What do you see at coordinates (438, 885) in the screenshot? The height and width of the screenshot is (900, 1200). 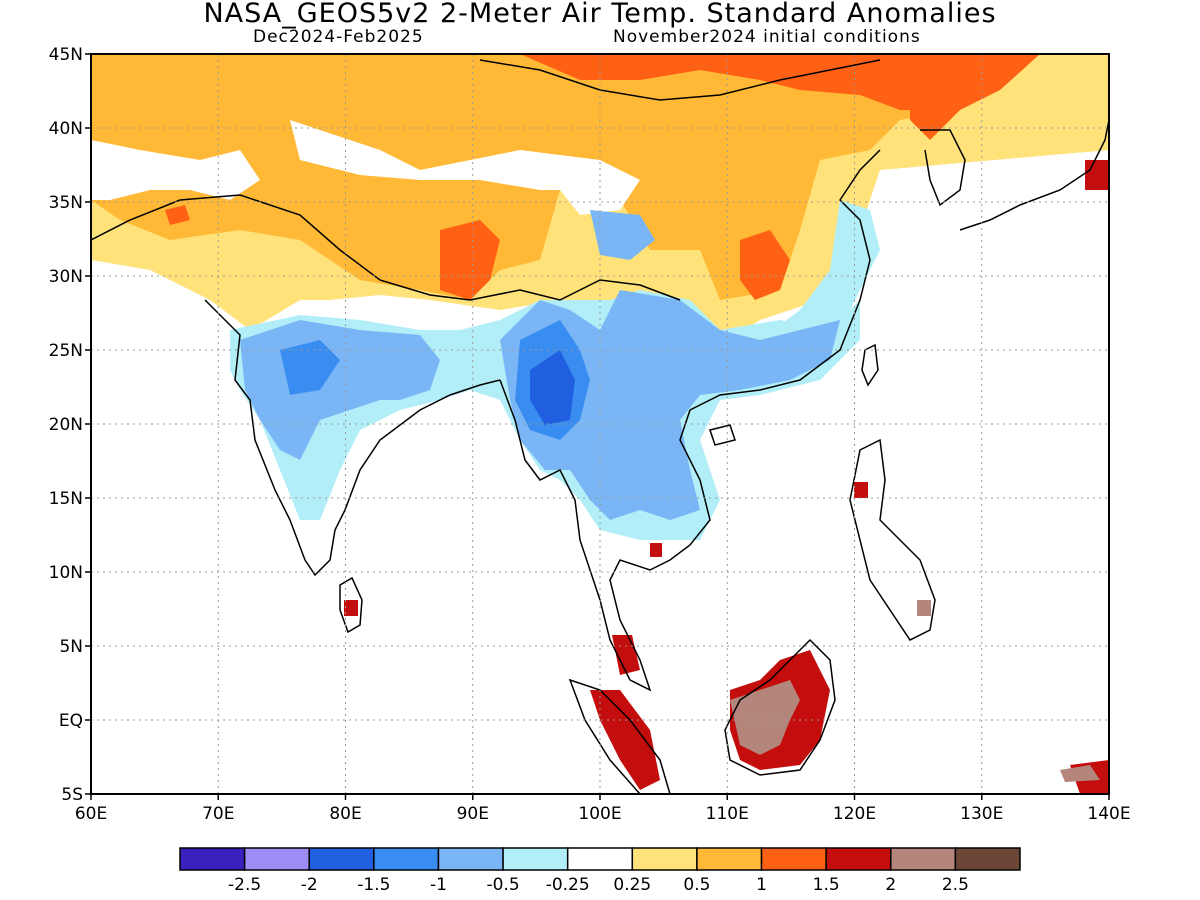 I see `colorbar-label: -1` at bounding box center [438, 885].